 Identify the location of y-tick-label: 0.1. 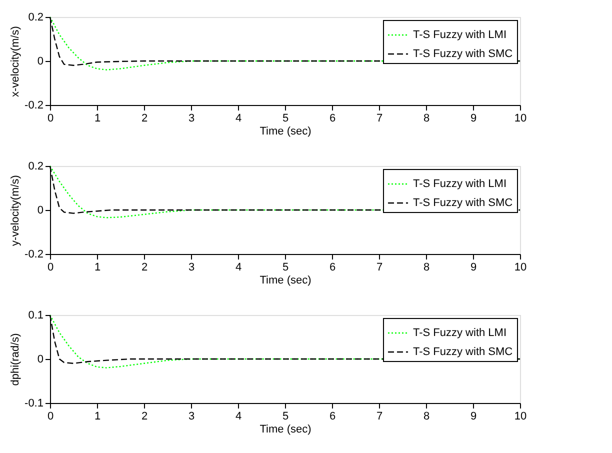
(36, 316).